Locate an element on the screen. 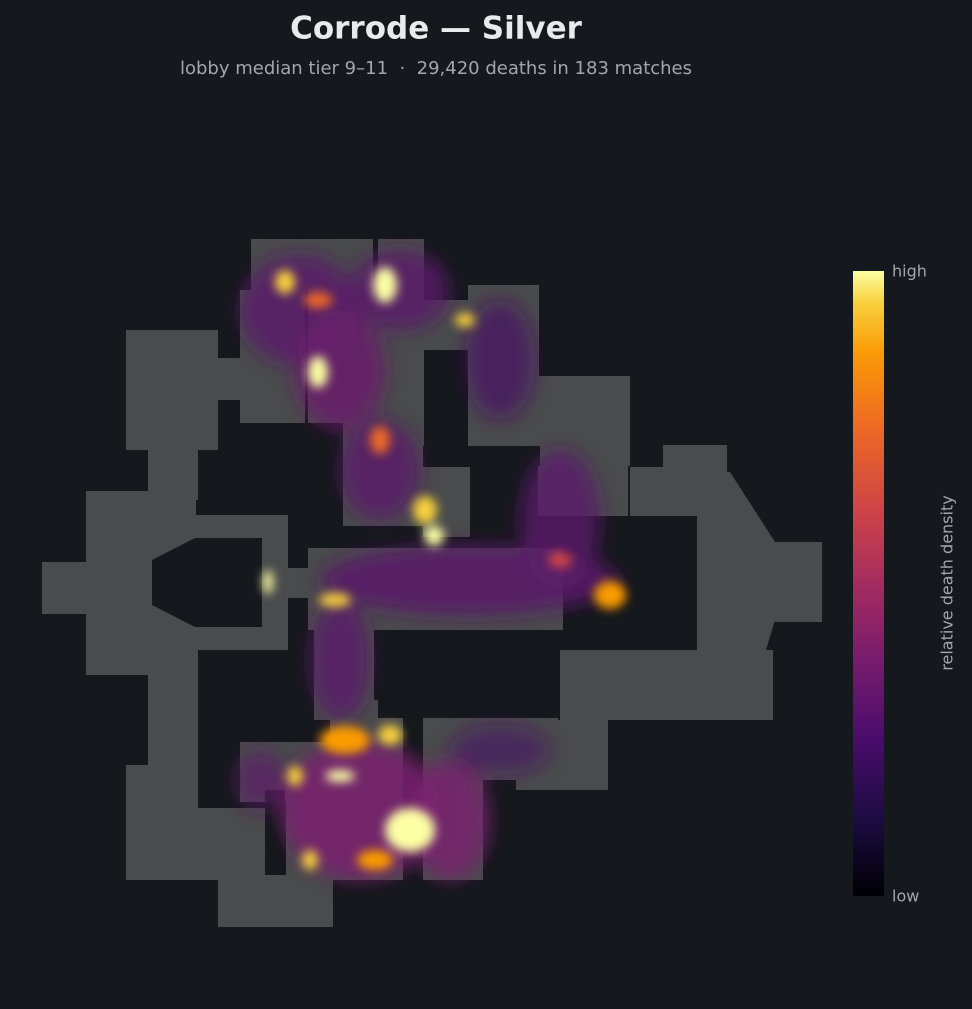 This screenshot has width=972, height=1009. colorbar-title: relative death density is located at coordinates (947, 582).